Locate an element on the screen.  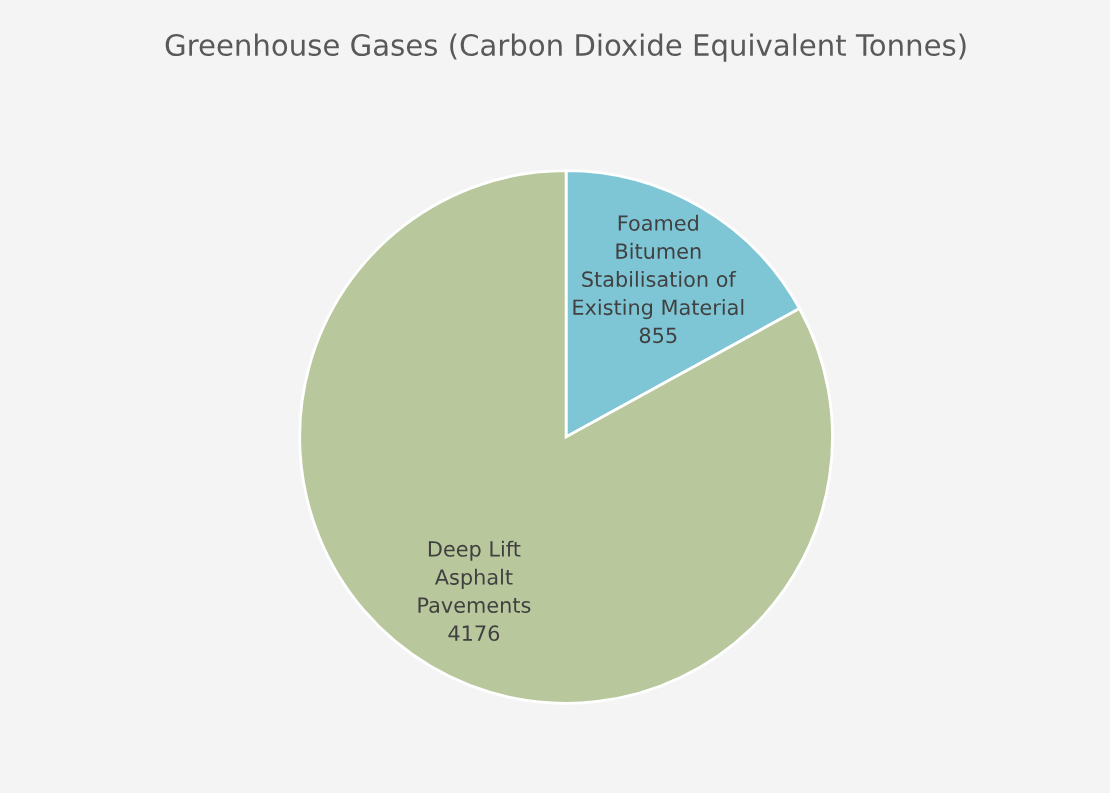
data-label: 4176 is located at coordinates (474, 633).